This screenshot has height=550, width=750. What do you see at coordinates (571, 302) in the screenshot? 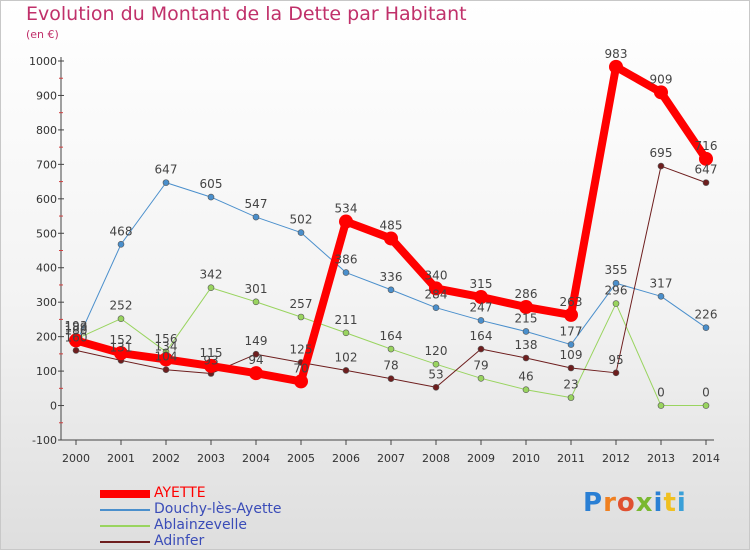
I see `data-label-ayette: 263` at bounding box center [571, 302].